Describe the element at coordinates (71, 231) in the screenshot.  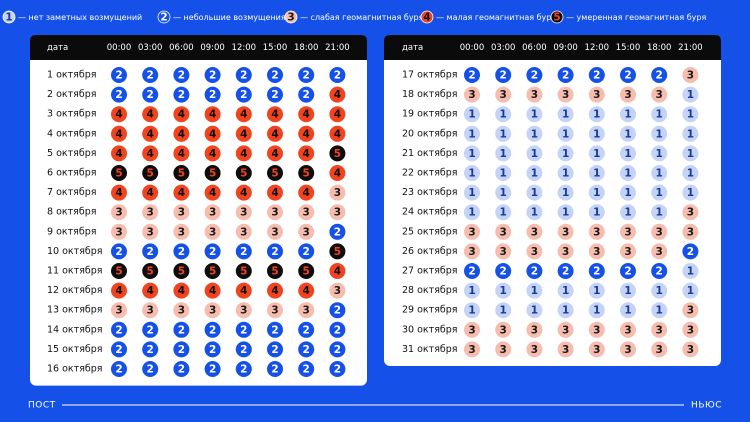
I see `row-date: 9 октября` at that location.